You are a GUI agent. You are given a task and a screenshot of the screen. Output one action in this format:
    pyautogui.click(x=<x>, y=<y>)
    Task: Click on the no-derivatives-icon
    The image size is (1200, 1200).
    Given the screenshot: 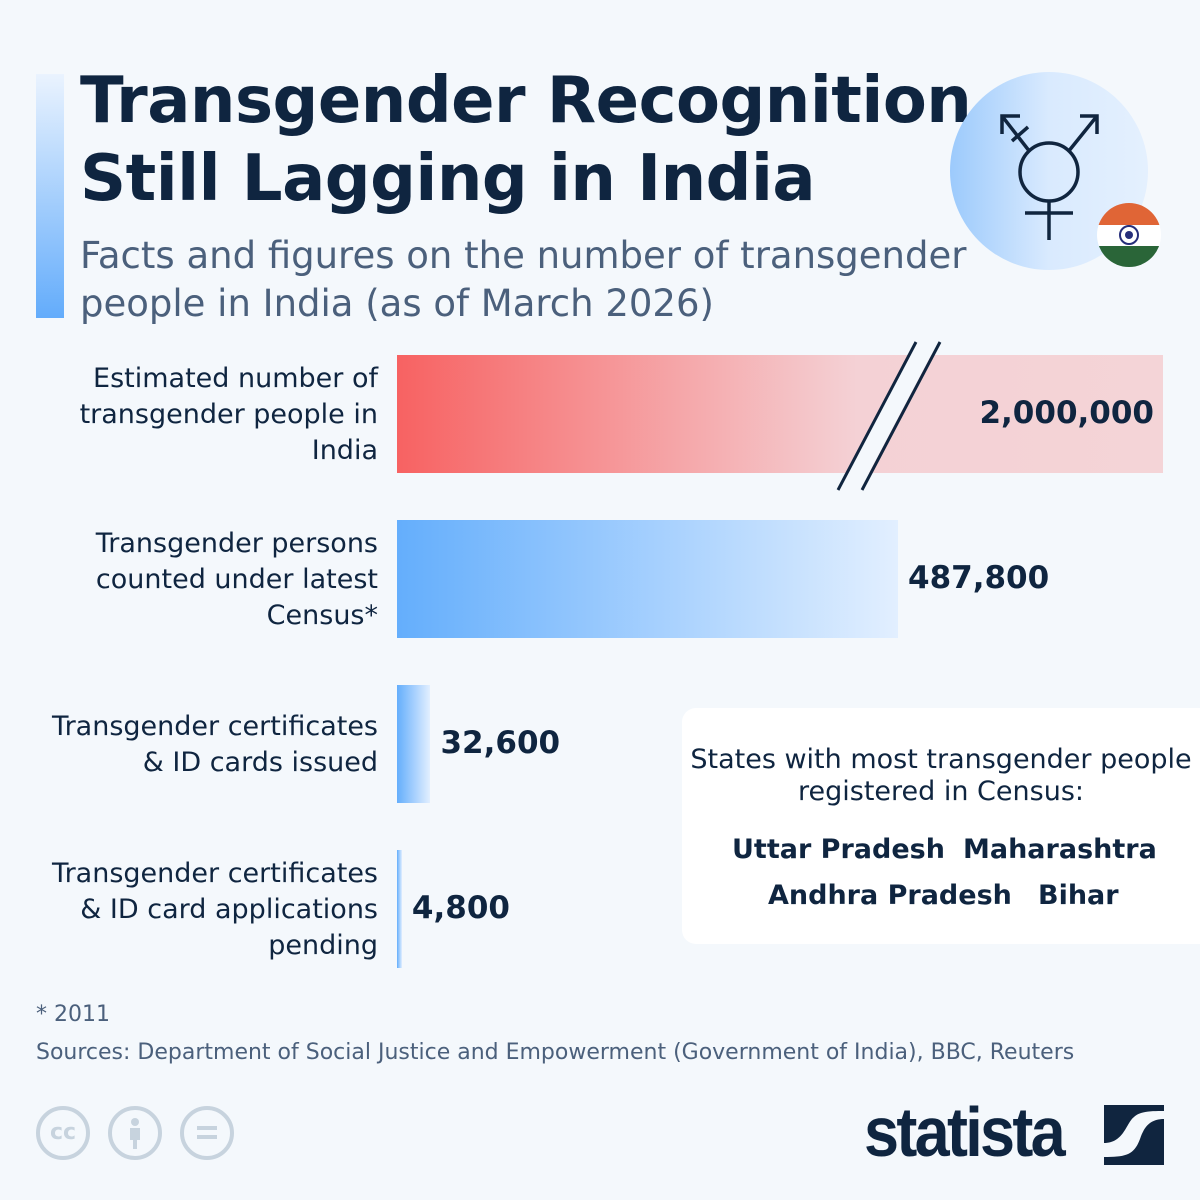 What is the action you would take?
    pyautogui.click(x=207, y=1133)
    